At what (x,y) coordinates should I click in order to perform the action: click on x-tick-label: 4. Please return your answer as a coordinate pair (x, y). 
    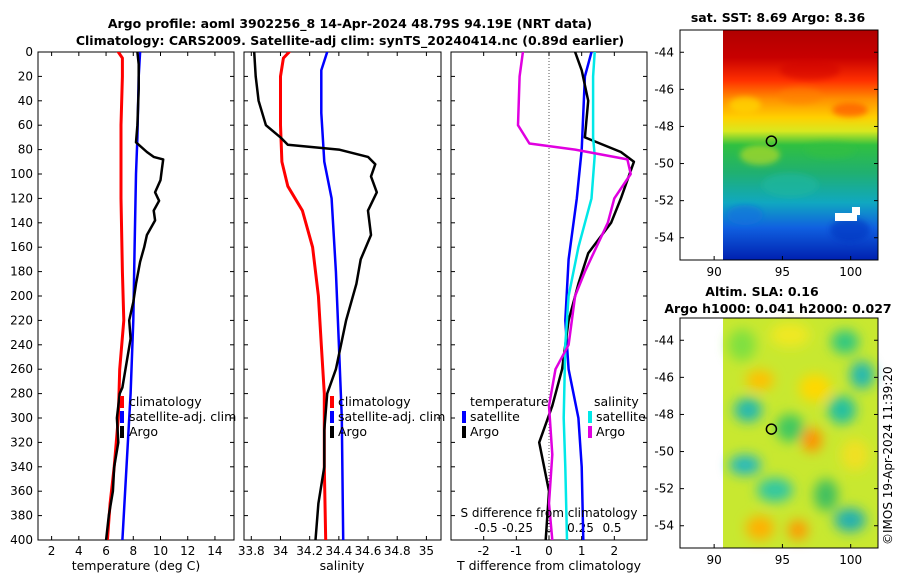
    Looking at the image, I should click on (79, 551).